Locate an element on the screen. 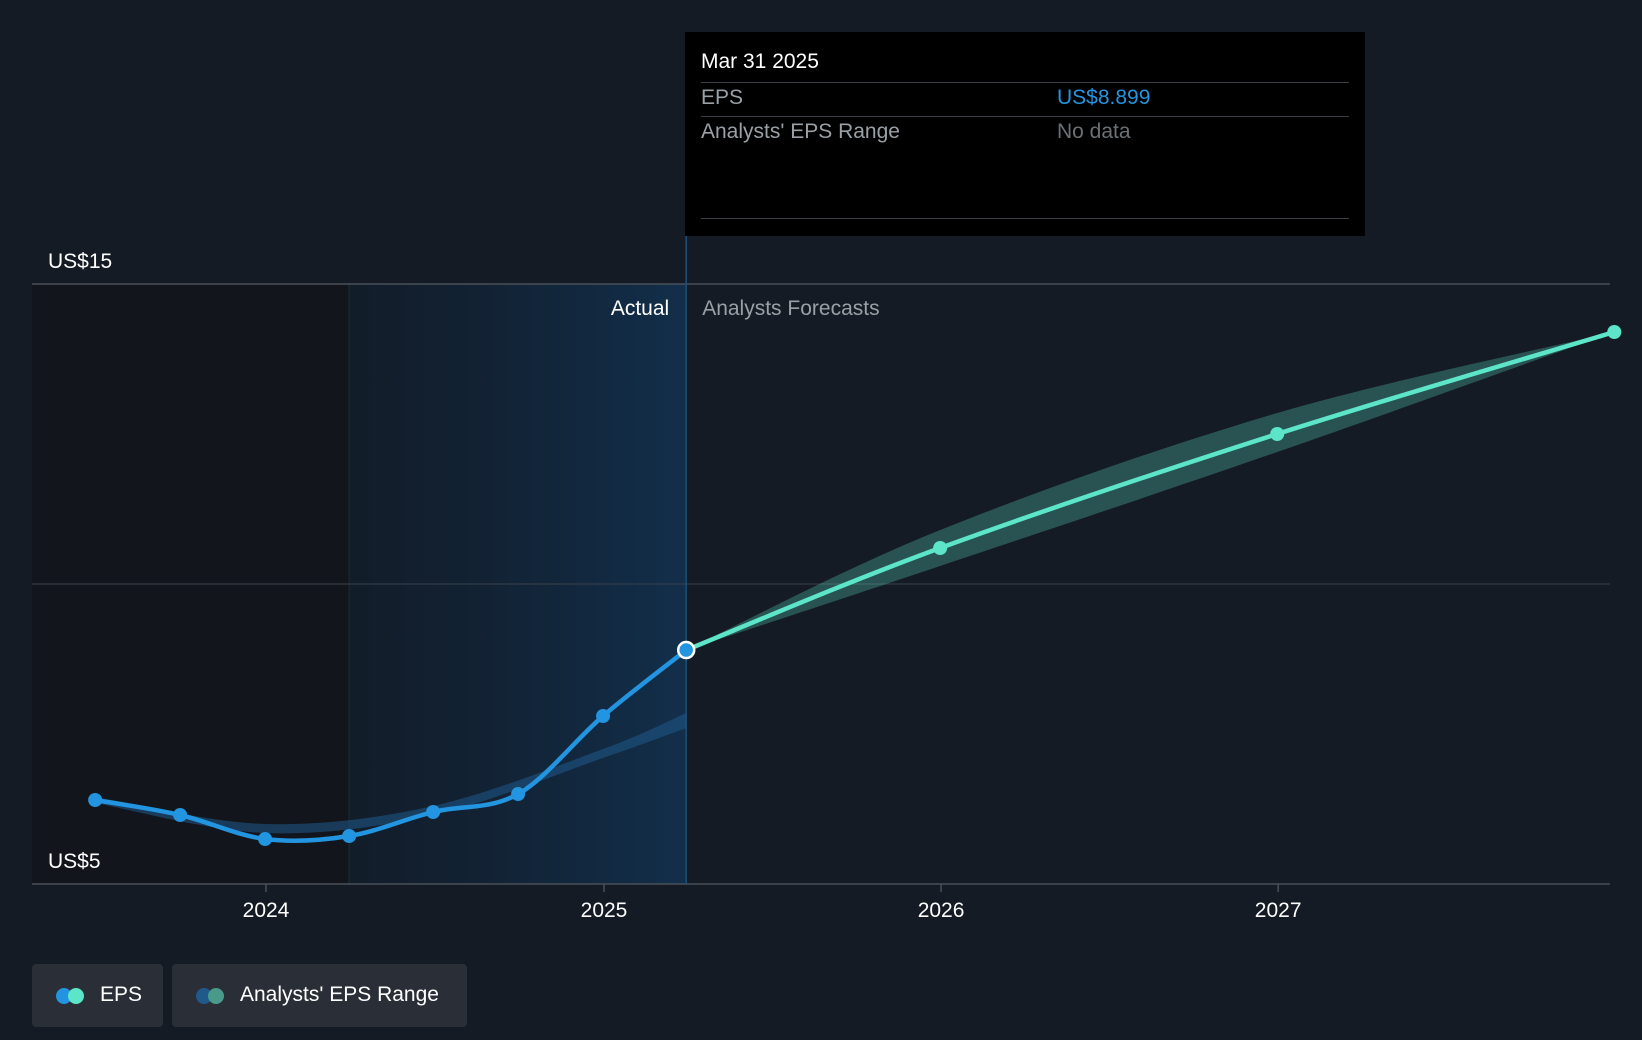 The width and height of the screenshot is (1642, 1040). eps-highlight-point is located at coordinates (686, 650).